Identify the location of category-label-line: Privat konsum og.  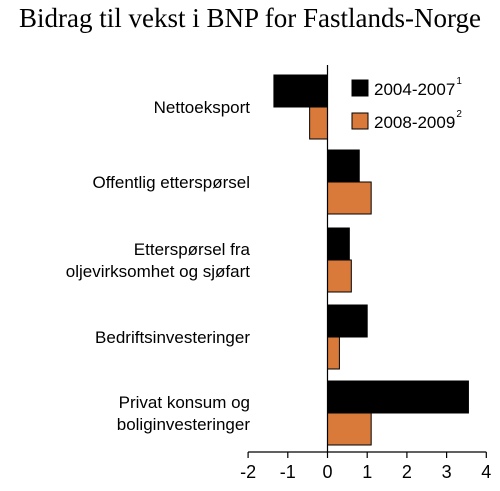
(184, 402).